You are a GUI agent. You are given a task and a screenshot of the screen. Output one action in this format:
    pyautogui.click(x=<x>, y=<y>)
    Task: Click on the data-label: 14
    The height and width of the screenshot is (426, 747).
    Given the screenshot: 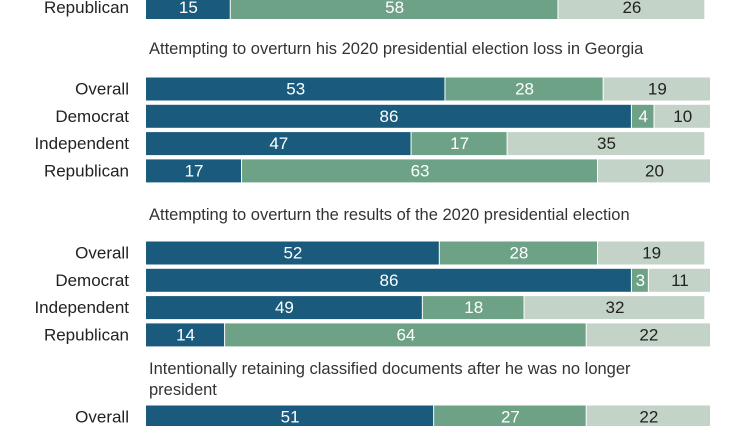 What is the action you would take?
    pyautogui.click(x=185, y=334)
    